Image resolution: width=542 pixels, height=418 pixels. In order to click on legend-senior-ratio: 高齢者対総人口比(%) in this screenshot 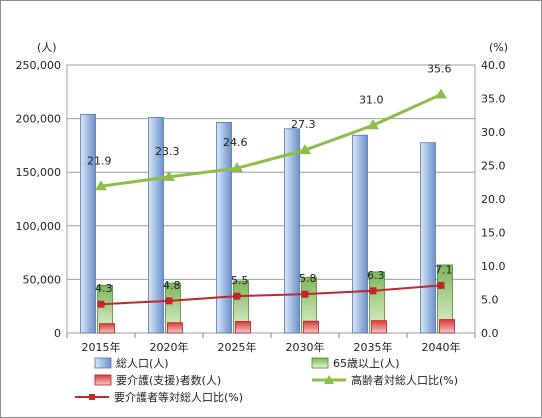, I will do `click(385, 380)`.